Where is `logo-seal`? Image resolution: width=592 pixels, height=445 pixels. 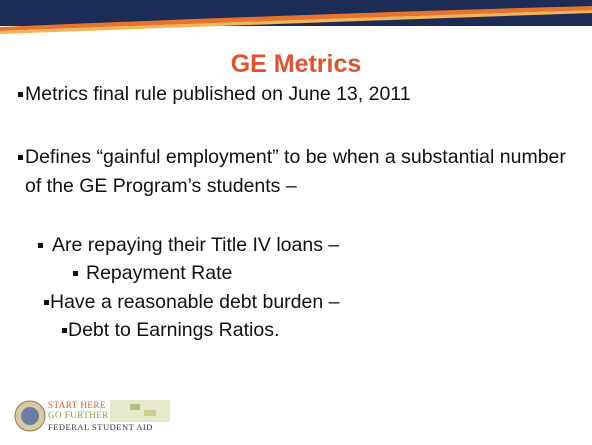
logo-seal is located at coordinates (30, 416).